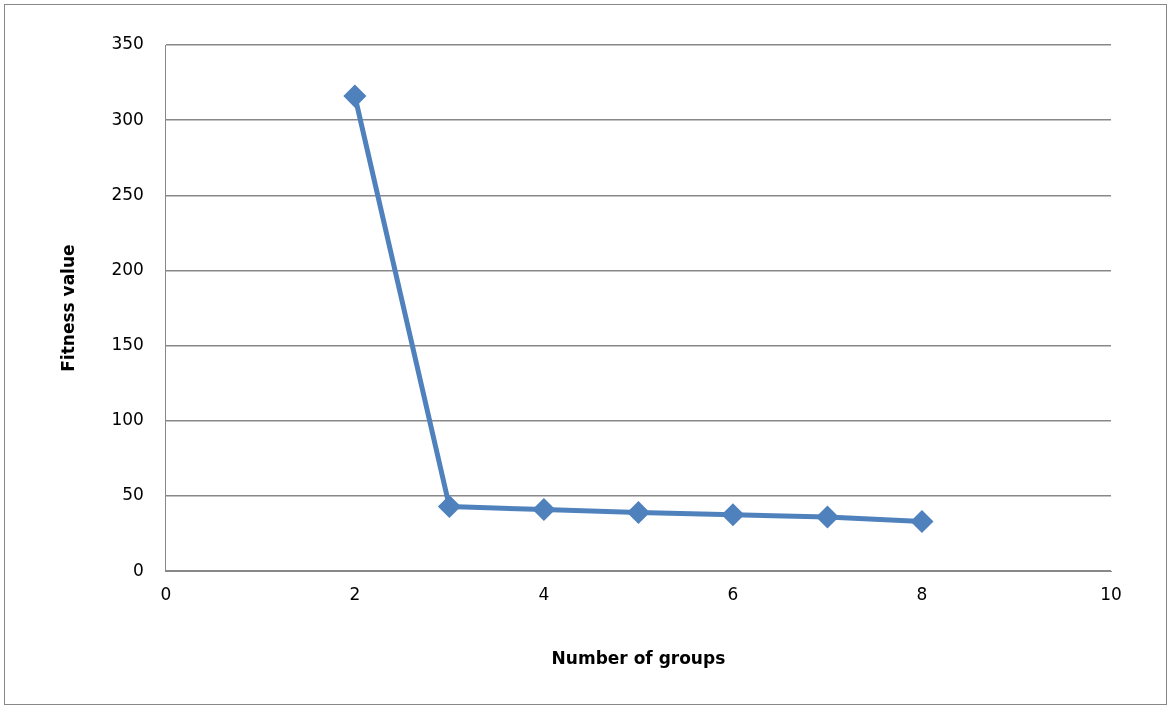 Image resolution: width=1173 pixels, height=711 pixels. What do you see at coordinates (127, 344) in the screenshot?
I see `y-tick-label: 150` at bounding box center [127, 344].